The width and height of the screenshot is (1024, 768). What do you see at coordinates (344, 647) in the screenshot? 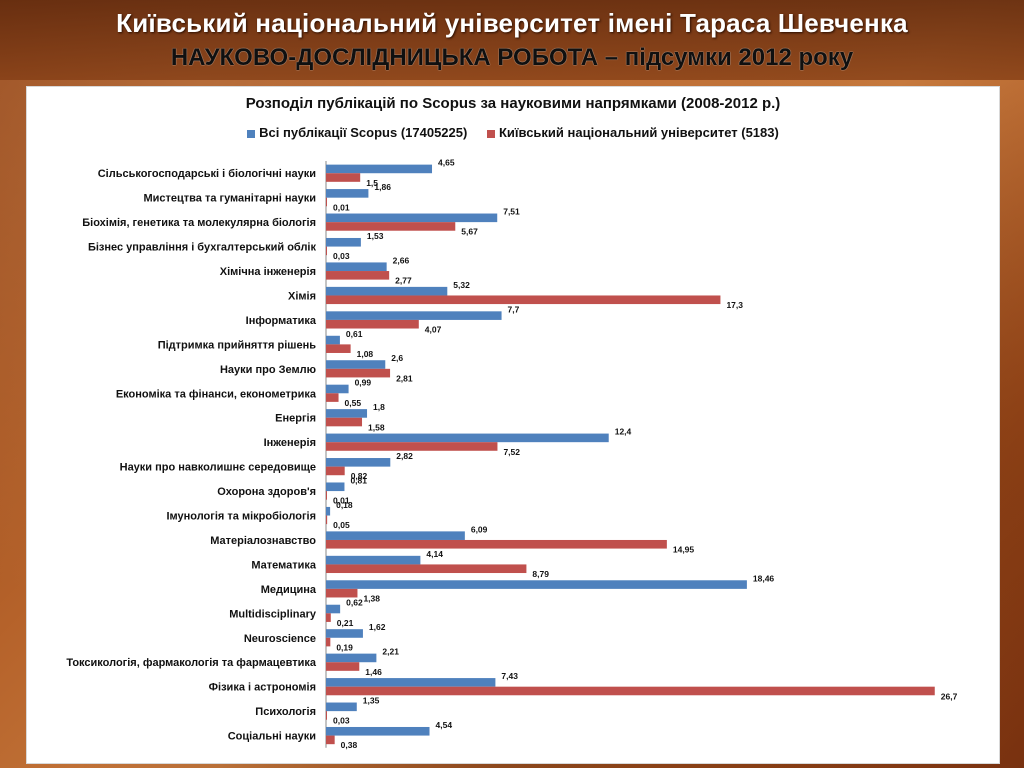
I see `data-label-knu: 0,19` at bounding box center [344, 647].